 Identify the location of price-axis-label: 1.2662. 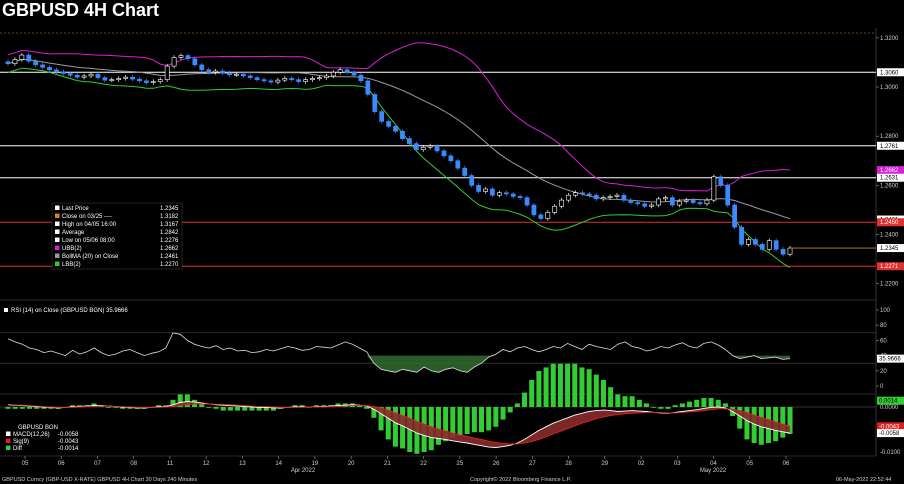
(889, 171).